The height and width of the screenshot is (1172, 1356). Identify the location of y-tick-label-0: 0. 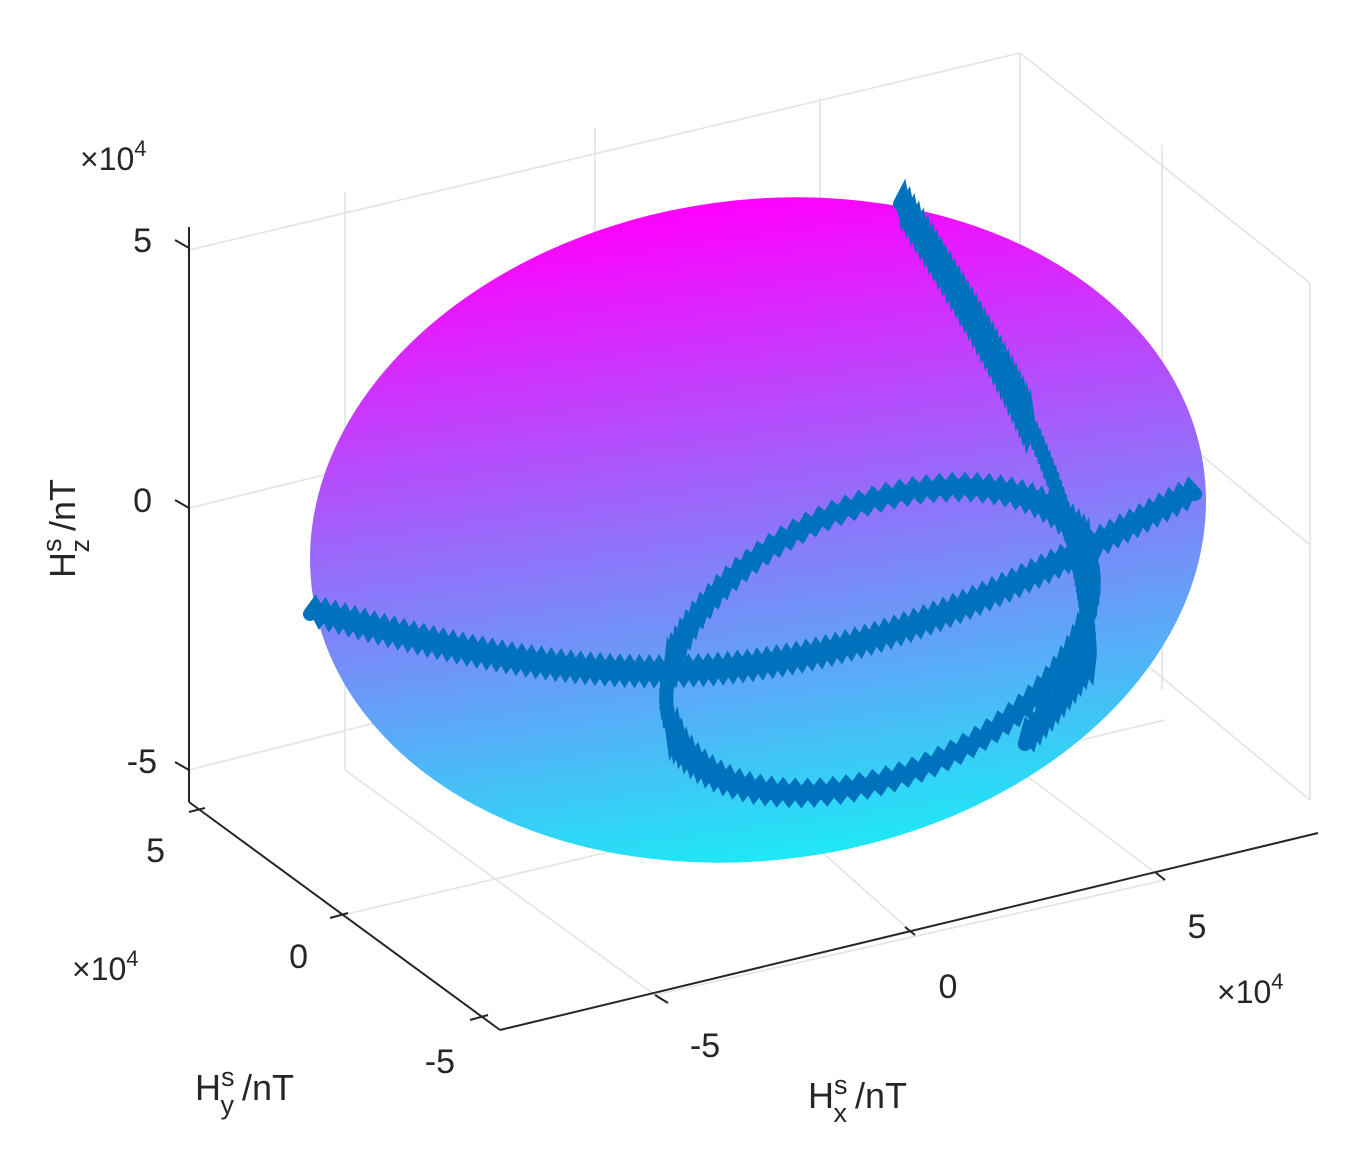
(298, 957).